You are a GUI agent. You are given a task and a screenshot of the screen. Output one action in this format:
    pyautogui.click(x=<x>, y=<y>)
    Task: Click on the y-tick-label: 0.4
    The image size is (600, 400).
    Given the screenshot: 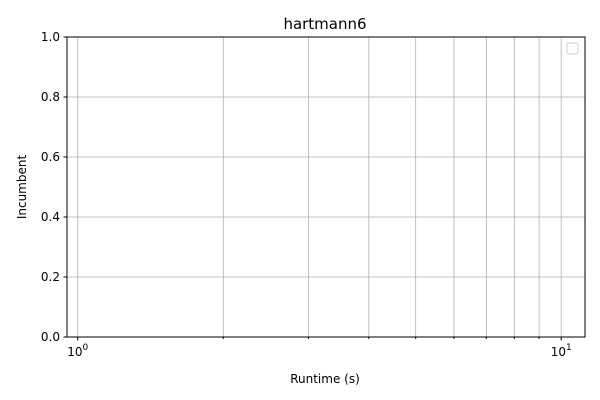 What is the action you would take?
    pyautogui.click(x=50, y=217)
    